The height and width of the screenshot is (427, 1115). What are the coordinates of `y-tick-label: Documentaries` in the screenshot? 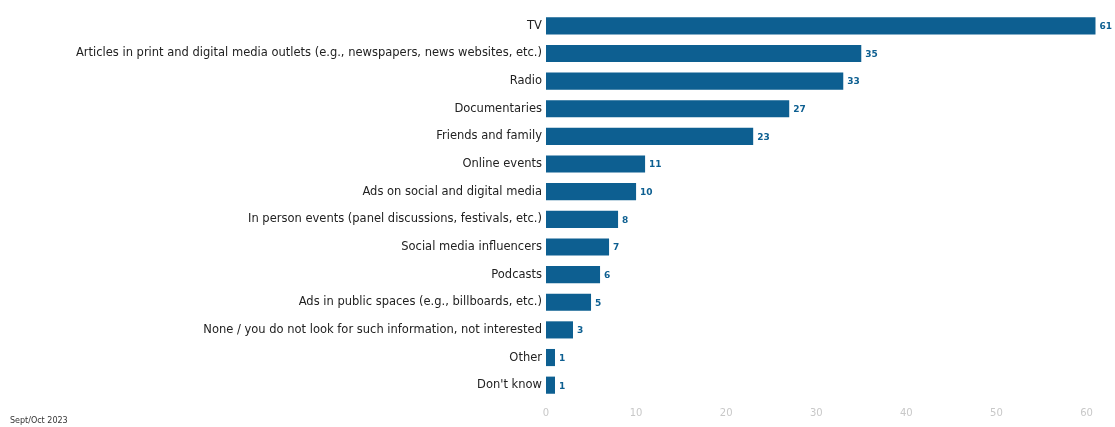 It's located at (498, 107).